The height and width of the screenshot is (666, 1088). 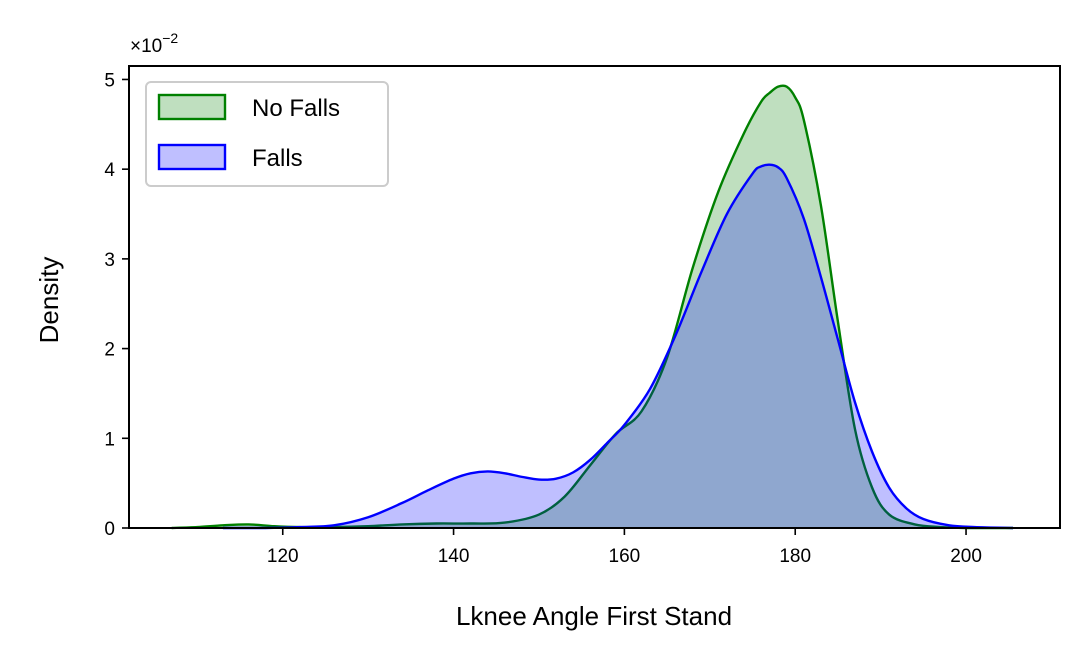 I want to click on y-tick-label: 5, so click(x=109, y=80).